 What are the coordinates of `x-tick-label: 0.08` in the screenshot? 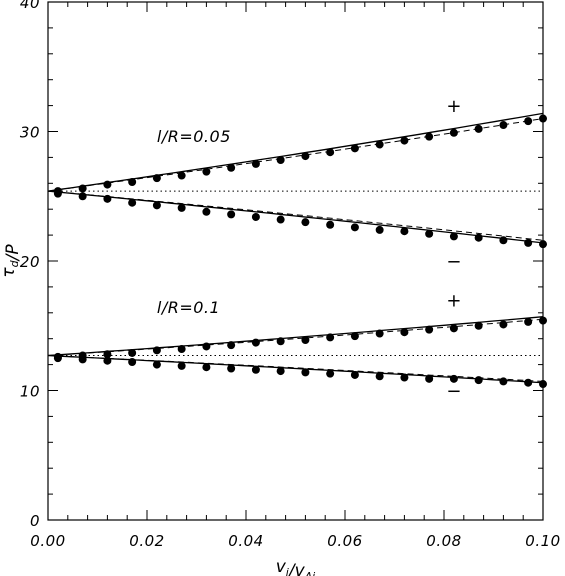 It's located at (443, 541).